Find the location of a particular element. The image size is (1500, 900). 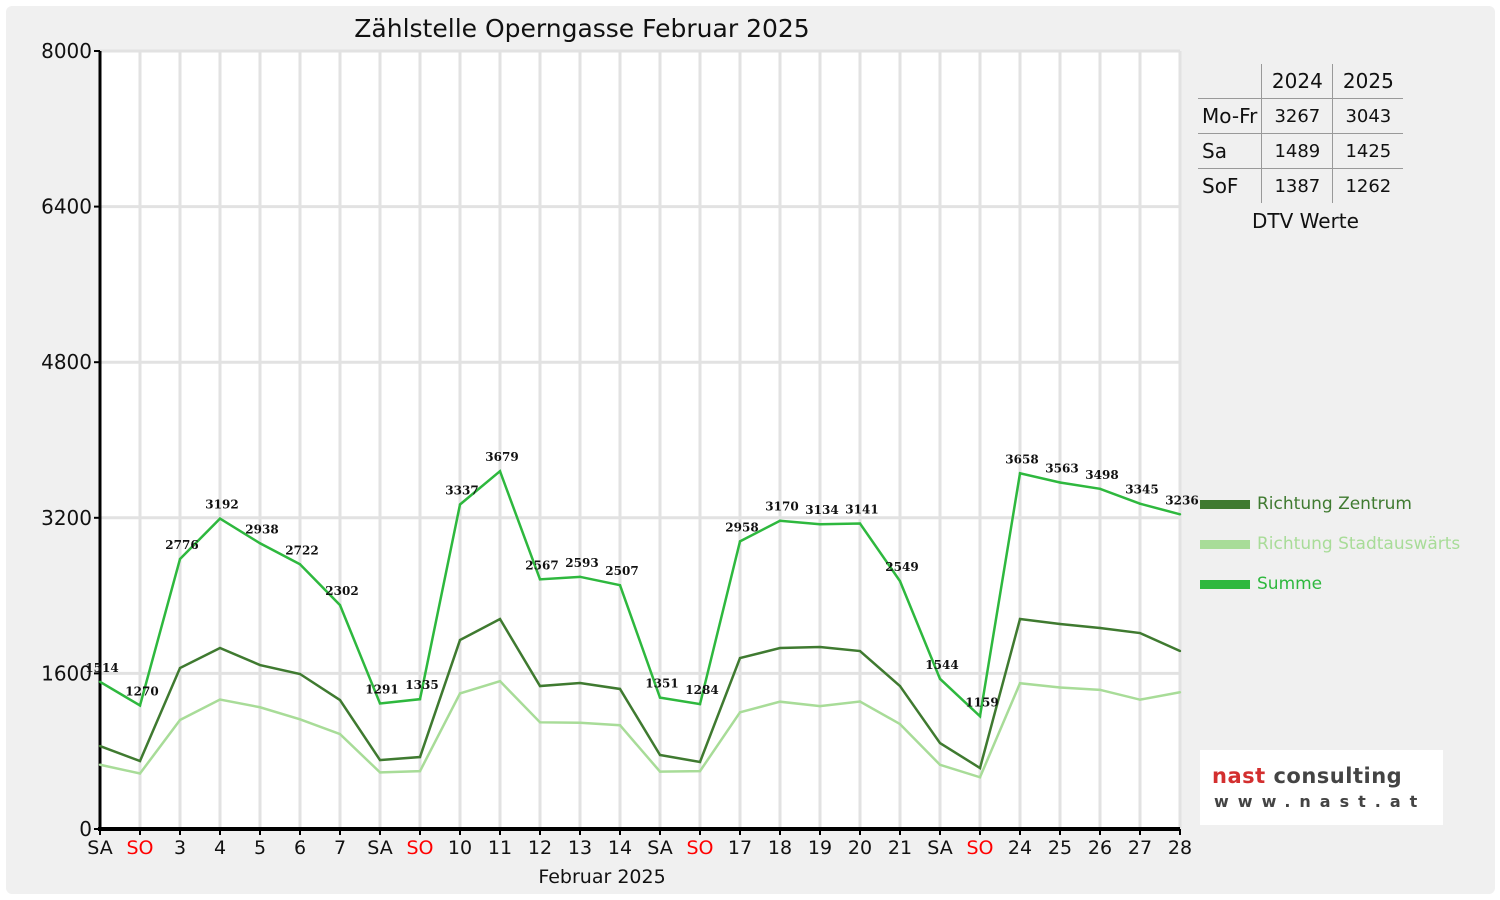

dtv-cell: 3043 is located at coordinates (1368, 116).